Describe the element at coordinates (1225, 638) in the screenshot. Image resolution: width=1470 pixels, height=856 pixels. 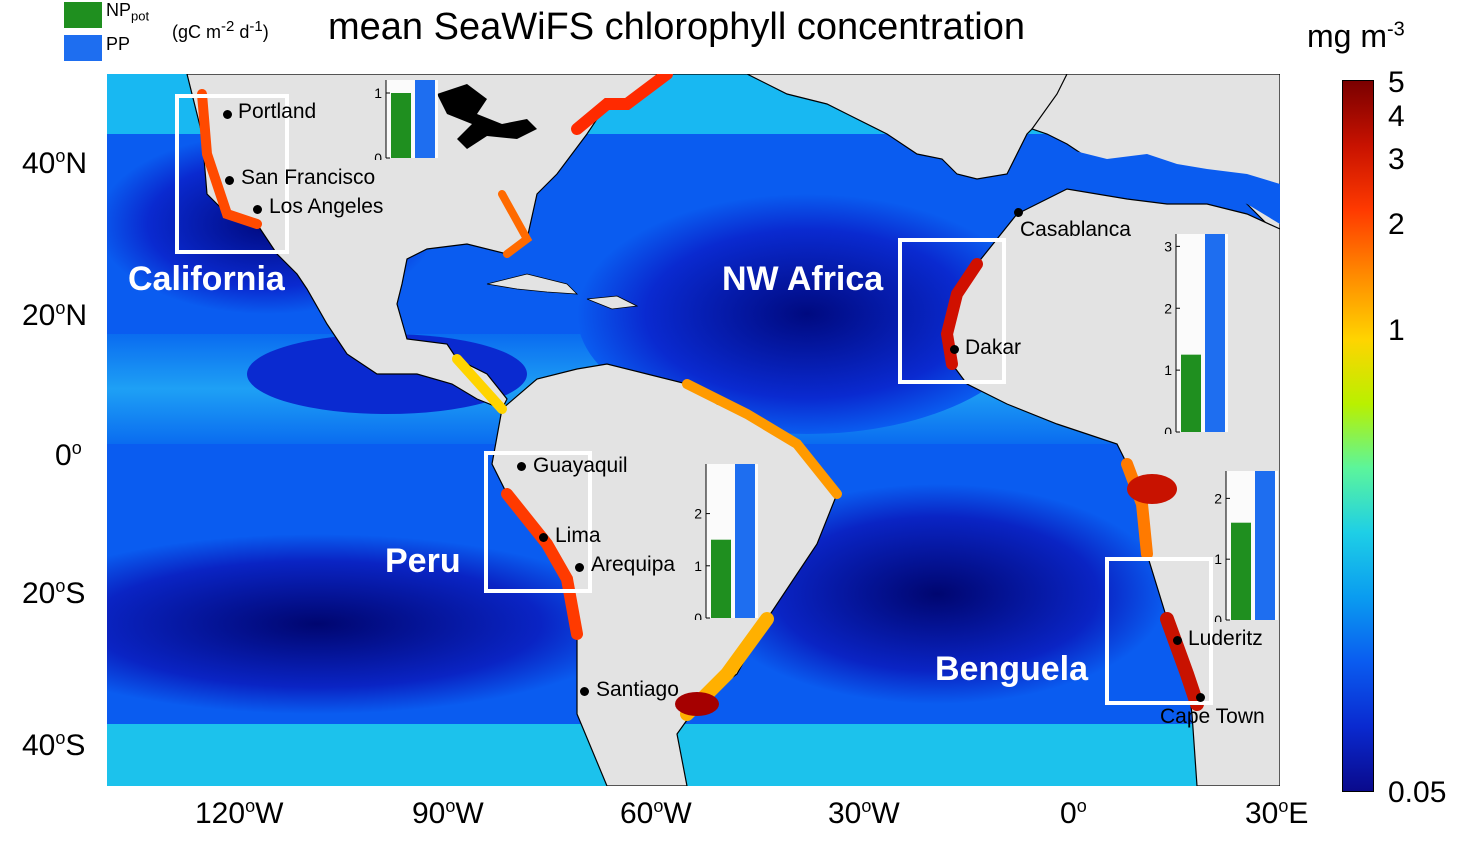
I see `city-label-luderitz: Luderitz` at that location.